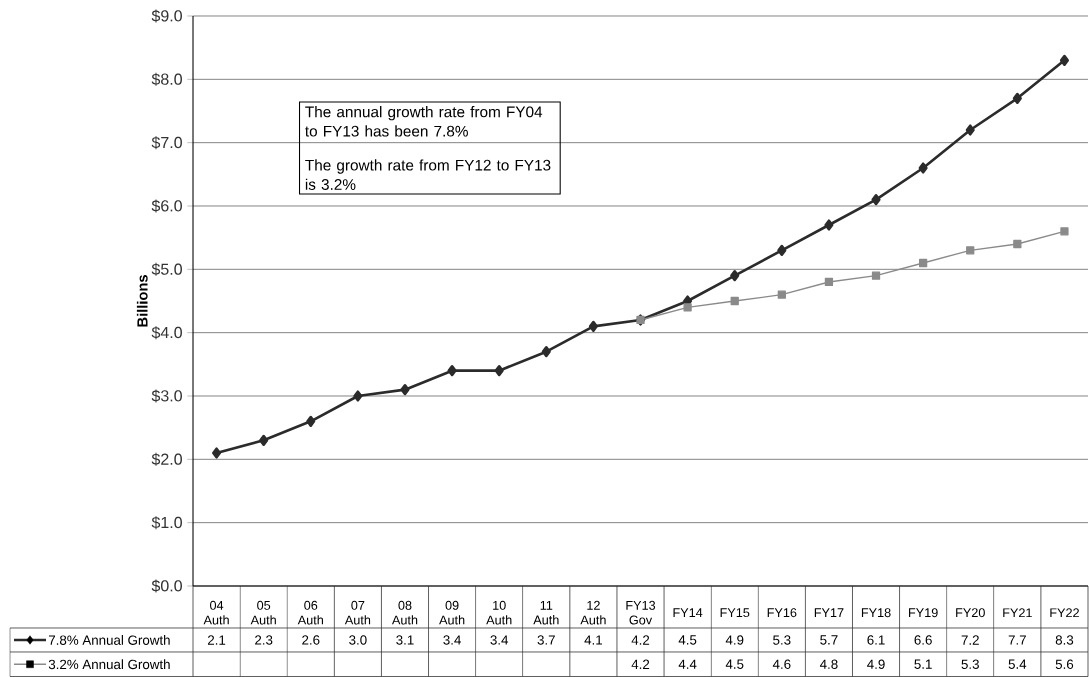 This screenshot has height=677, width=1089. What do you see at coordinates (452, 612) in the screenshot?
I see `x-tick-label: 09 Auth` at bounding box center [452, 612].